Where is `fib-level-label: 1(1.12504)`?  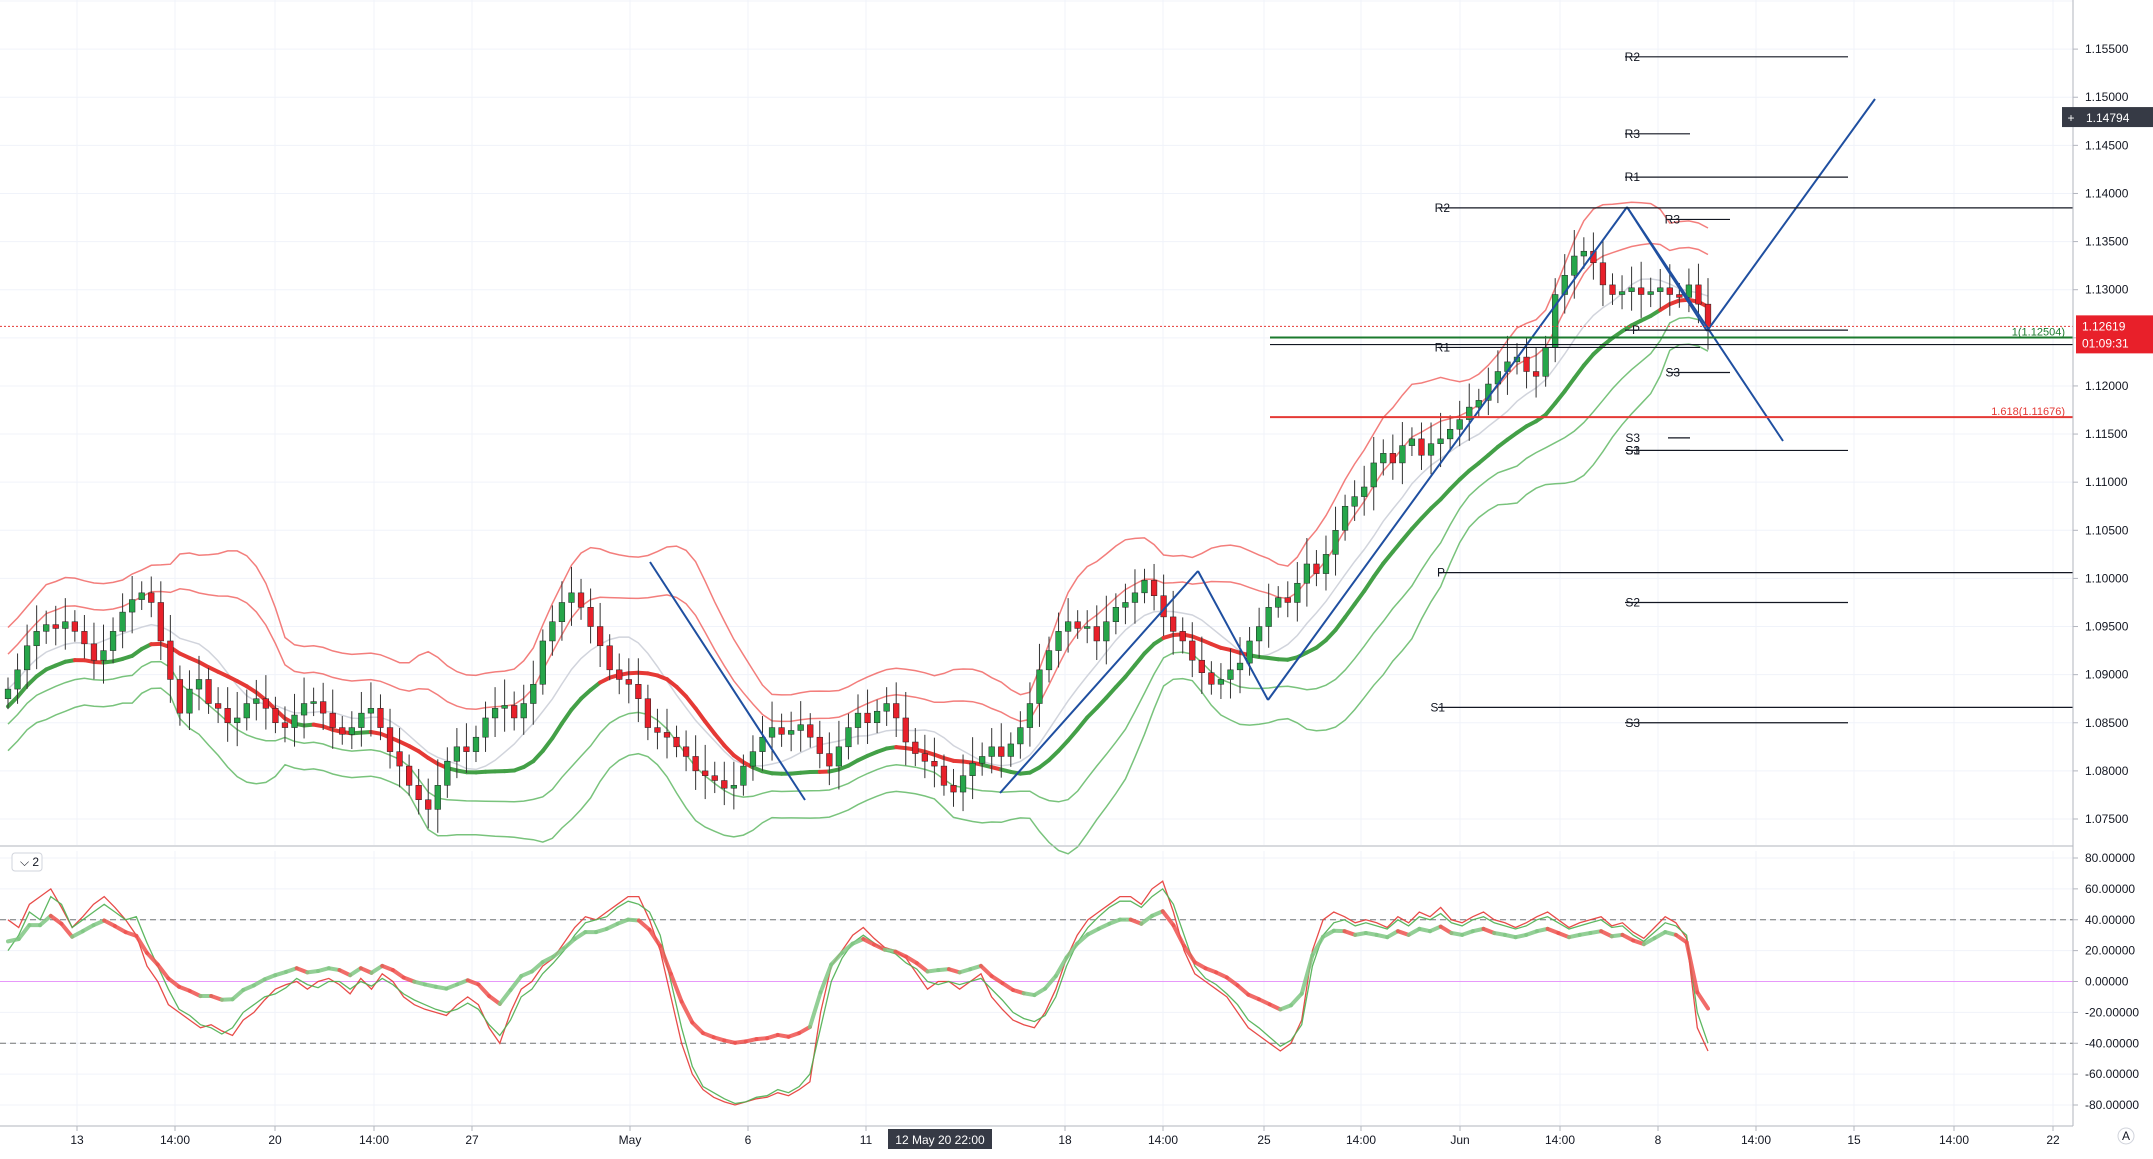 fib-level-label: 1(1.12504) is located at coordinates (2038, 332).